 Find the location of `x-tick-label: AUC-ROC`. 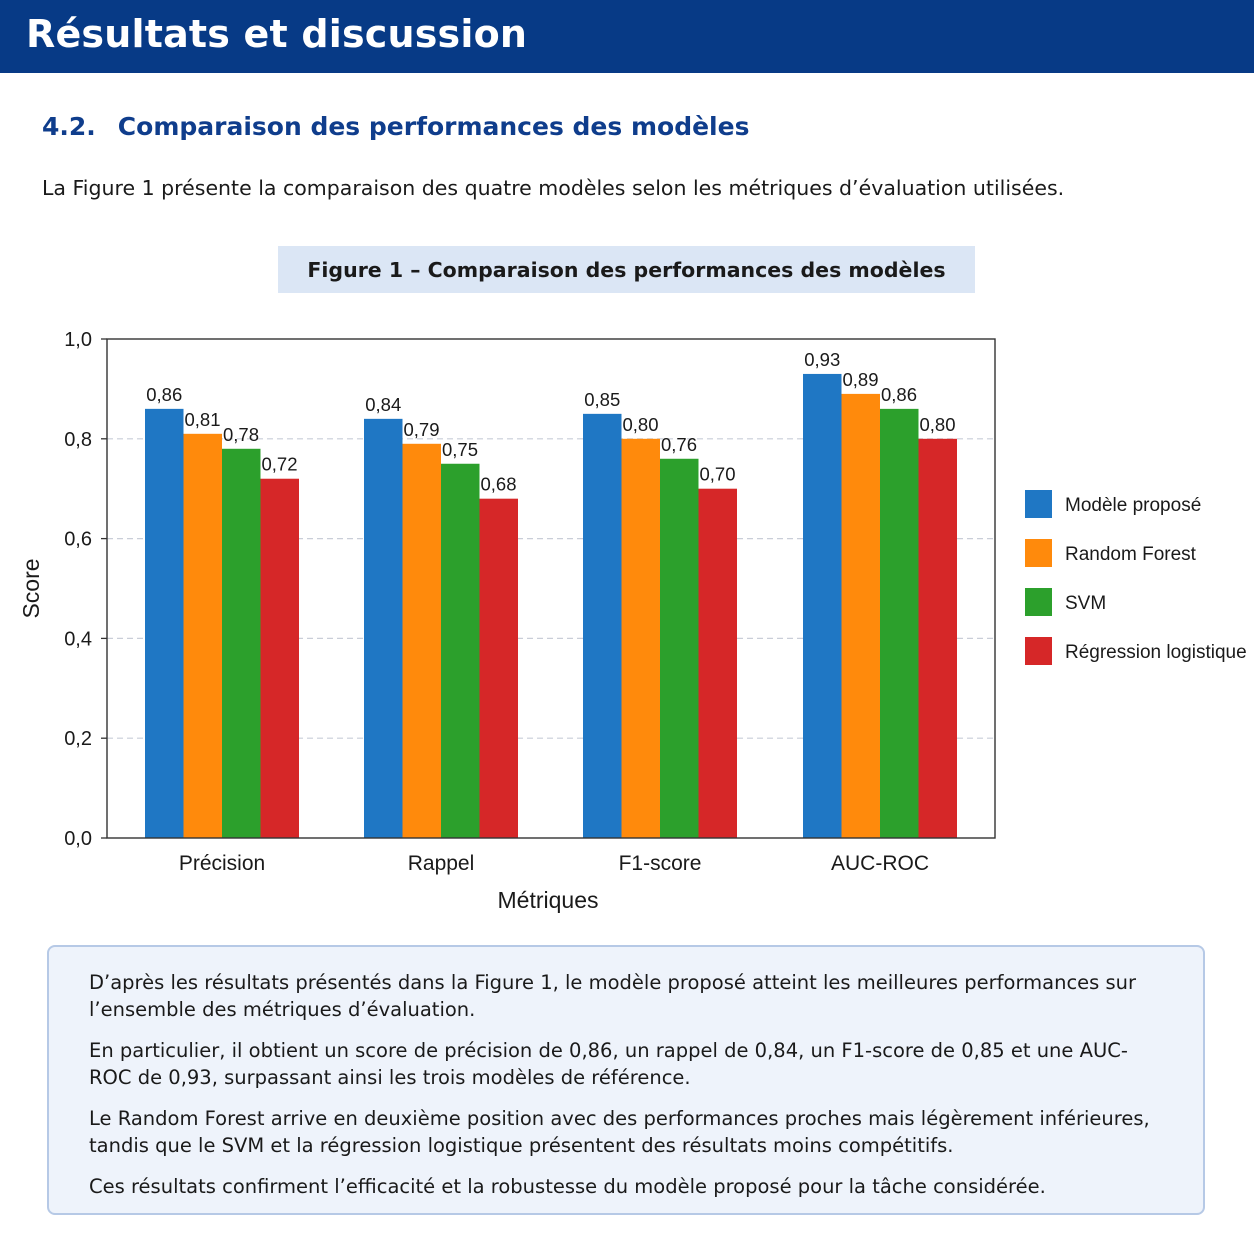

x-tick-label: AUC-ROC is located at coordinates (880, 863).